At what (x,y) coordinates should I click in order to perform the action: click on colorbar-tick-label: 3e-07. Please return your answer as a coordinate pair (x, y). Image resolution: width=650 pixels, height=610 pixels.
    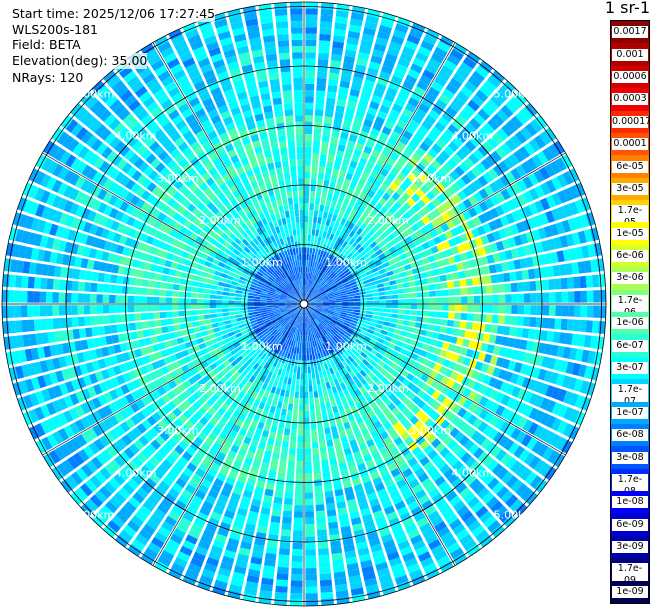
    Looking at the image, I should click on (630, 367).